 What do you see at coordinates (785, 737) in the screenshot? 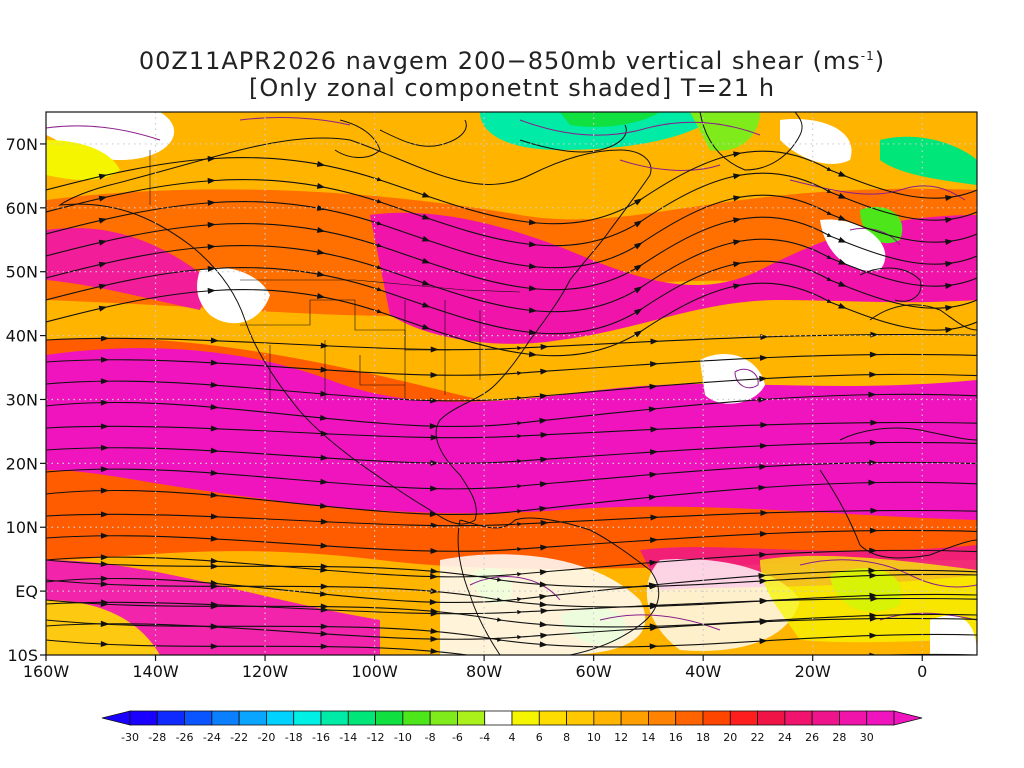
I see `colorbar-label: 24` at bounding box center [785, 737].